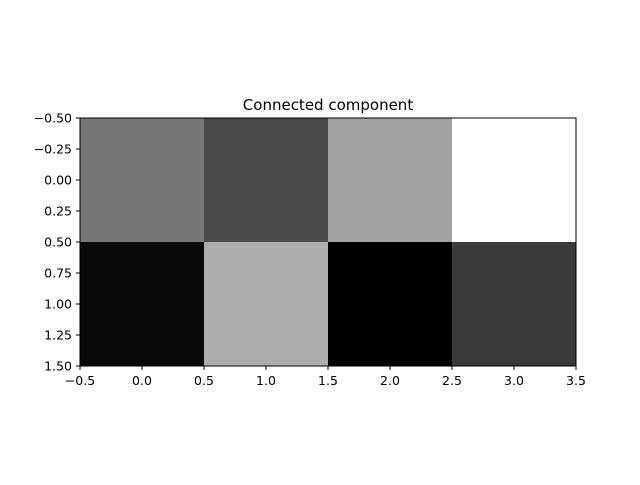 This screenshot has height=485, width=640. What do you see at coordinates (58, 211) in the screenshot?
I see `y-tick-label: 0.25` at bounding box center [58, 211].